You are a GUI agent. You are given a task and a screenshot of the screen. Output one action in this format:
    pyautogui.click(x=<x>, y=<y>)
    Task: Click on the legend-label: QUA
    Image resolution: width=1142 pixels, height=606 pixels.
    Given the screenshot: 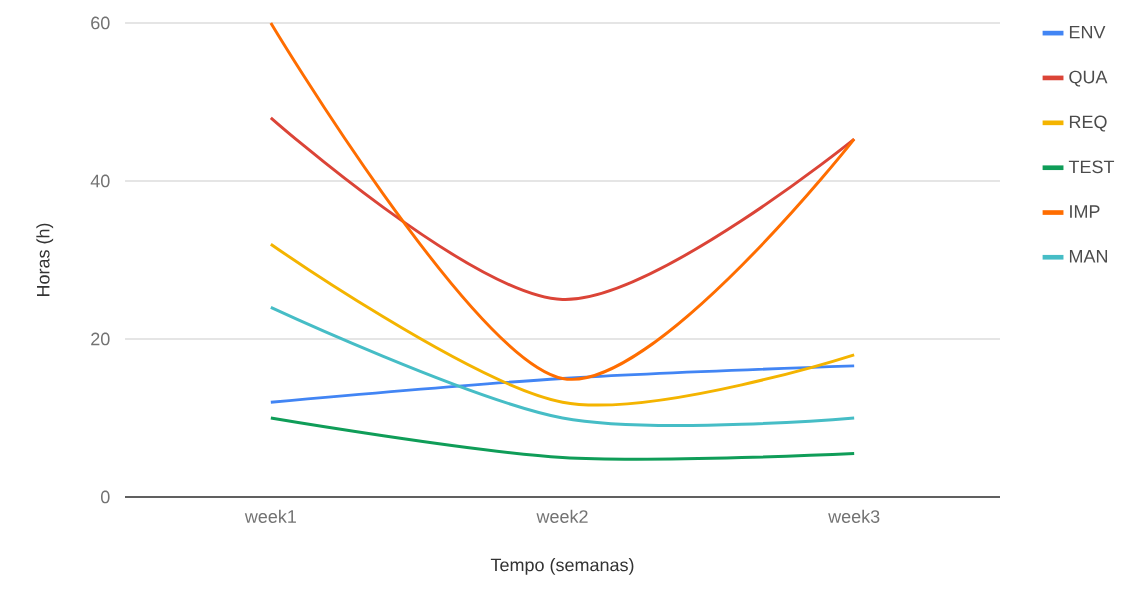 What is the action you would take?
    pyautogui.click(x=1088, y=78)
    